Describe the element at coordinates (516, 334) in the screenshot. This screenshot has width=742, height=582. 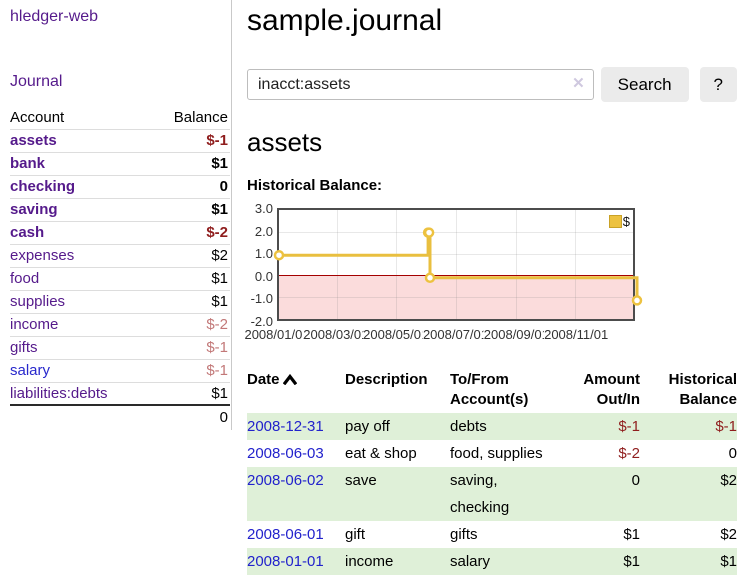
I see `x-tick-label: 2008/09/01` at that location.